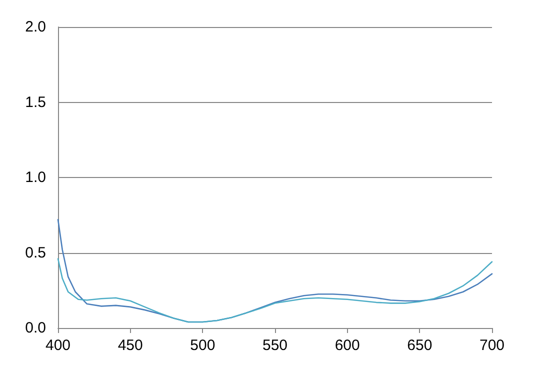  I want to click on line-series, so click(275, 290).